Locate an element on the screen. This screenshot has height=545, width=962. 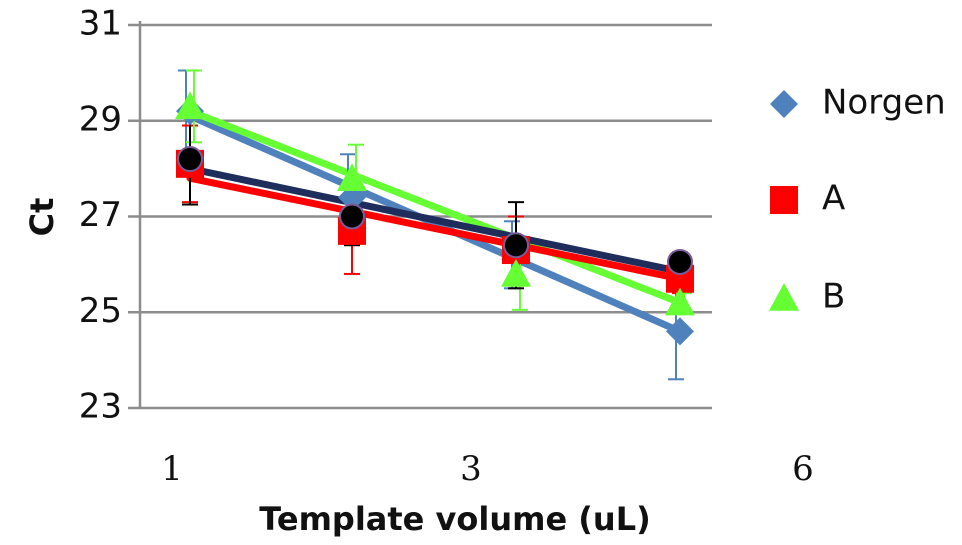
legend-label-b: B is located at coordinates (833, 297).